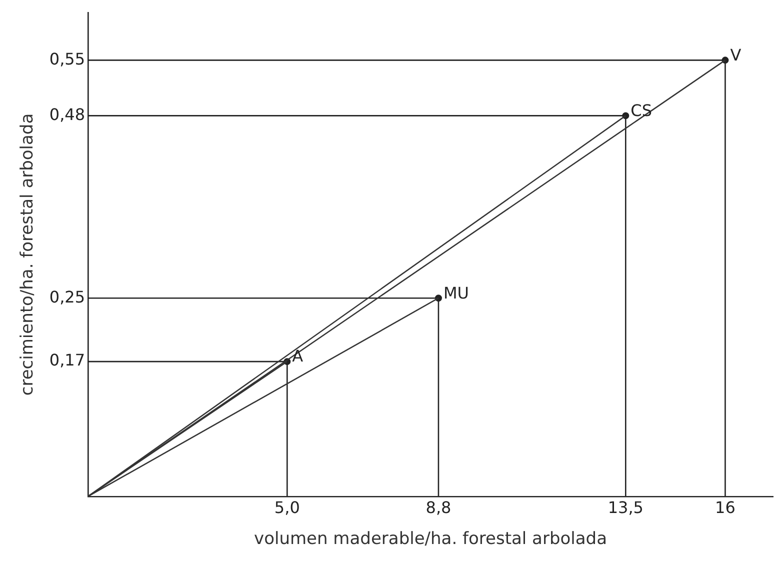  Describe the element at coordinates (626, 508) in the screenshot. I see `x-tick-label: 13,5` at that location.